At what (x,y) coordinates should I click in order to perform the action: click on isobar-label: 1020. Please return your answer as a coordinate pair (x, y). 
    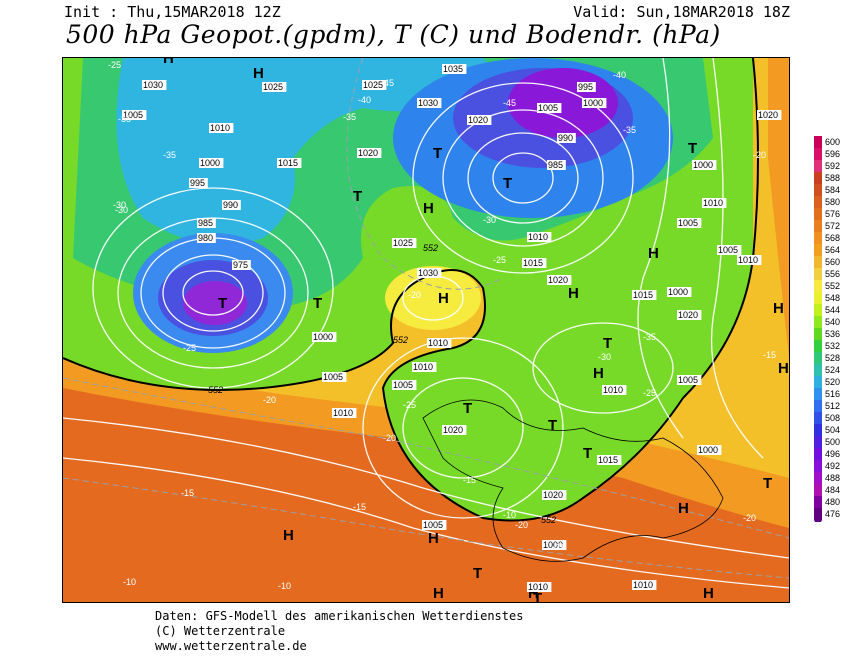
    Looking at the image, I should click on (454, 430).